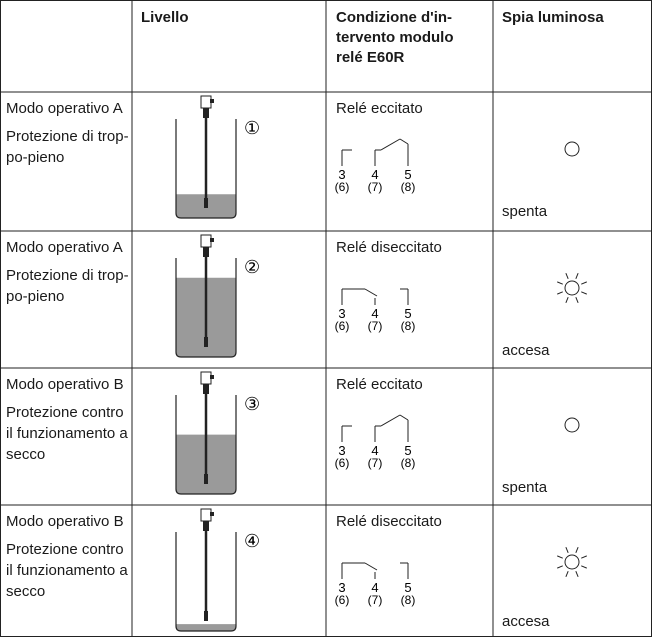  Describe the element at coordinates (370, 57) in the screenshot. I see `header-condition-3: relé E60R` at that location.